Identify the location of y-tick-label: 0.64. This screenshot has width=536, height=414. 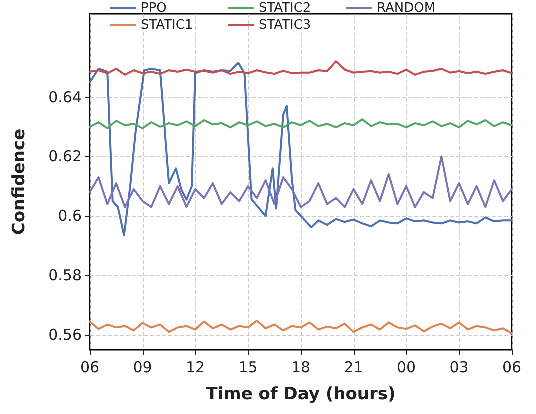
(65, 97).